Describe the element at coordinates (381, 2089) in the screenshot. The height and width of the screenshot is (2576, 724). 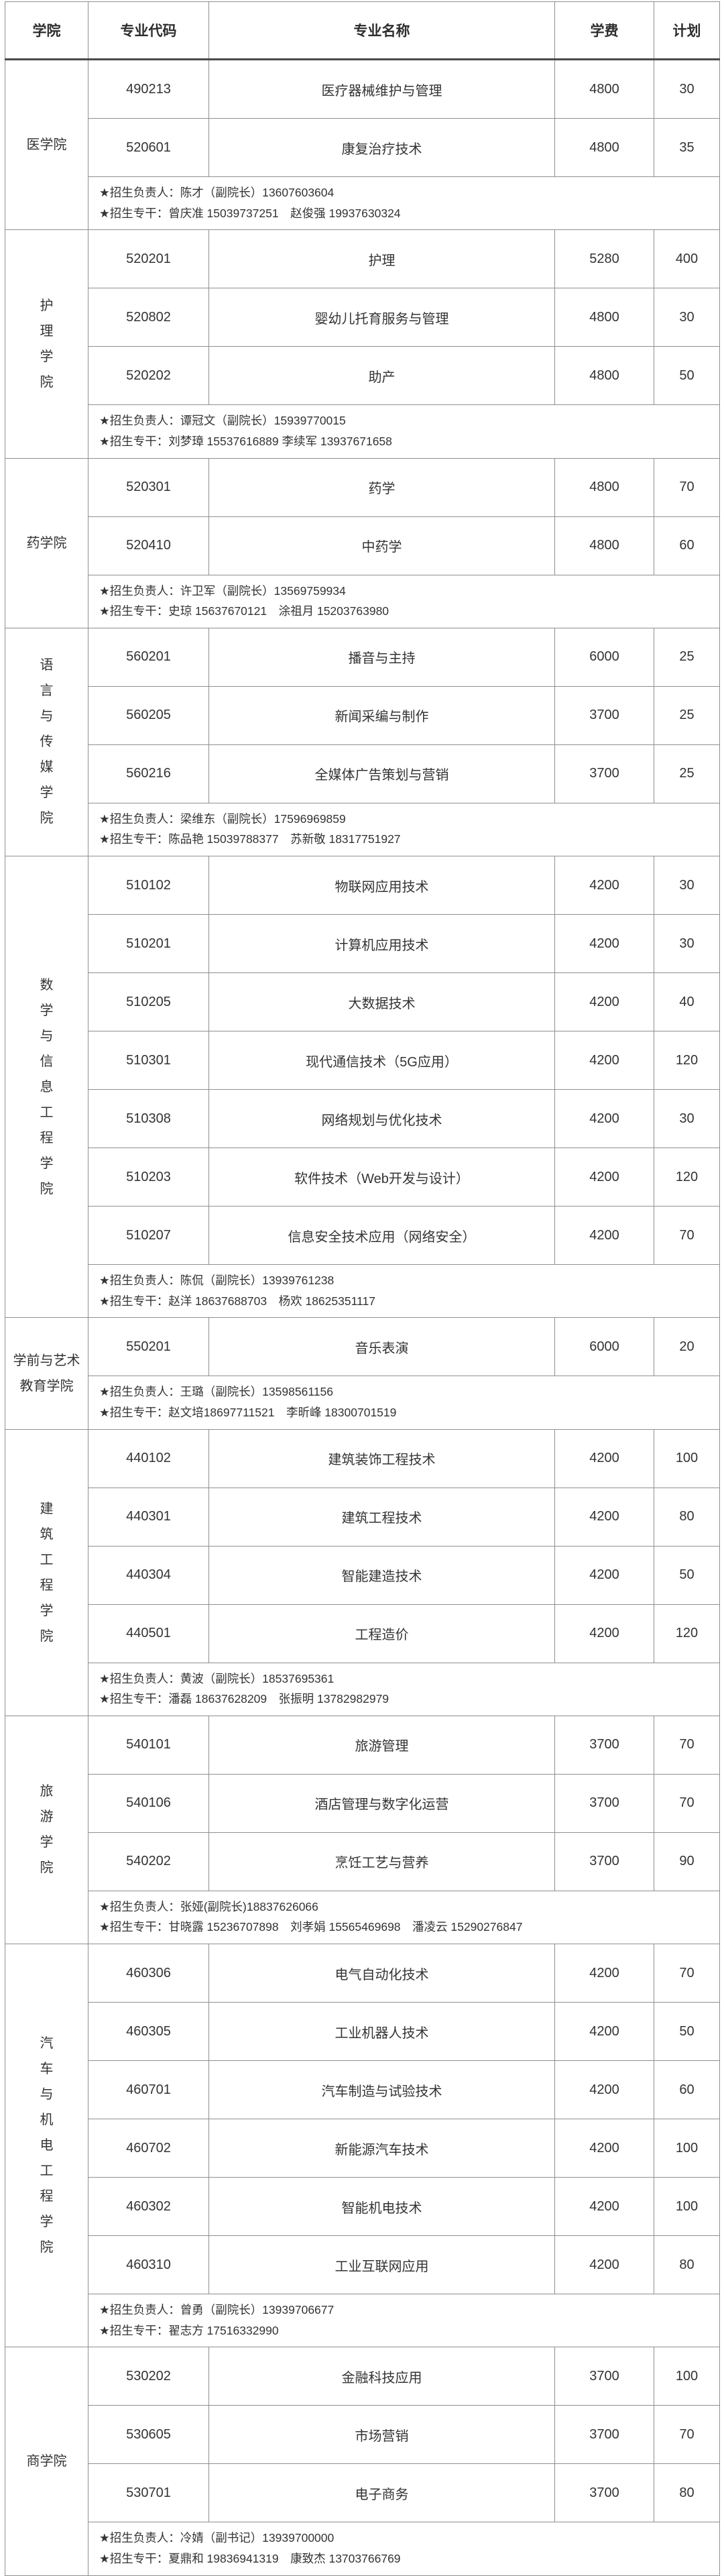
I see `major-name-cell: 汽车制造与试验技术` at that location.